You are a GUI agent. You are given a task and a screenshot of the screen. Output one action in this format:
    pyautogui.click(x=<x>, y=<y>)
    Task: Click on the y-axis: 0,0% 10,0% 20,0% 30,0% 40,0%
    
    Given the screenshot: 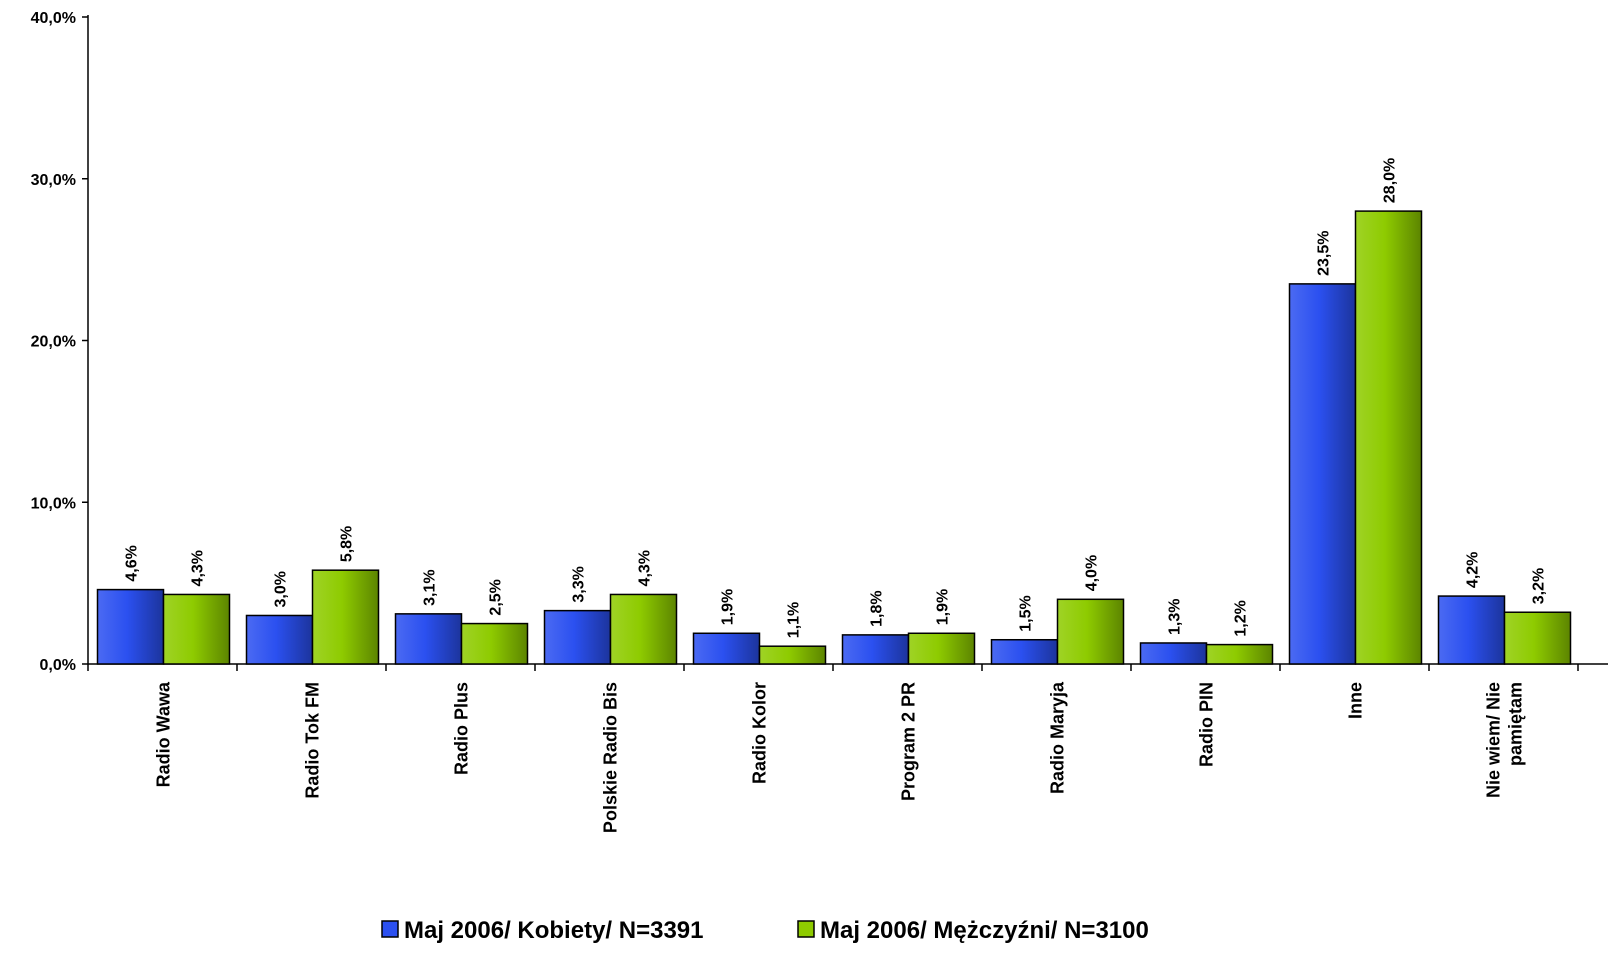 What is the action you would take?
    pyautogui.click(x=60, y=342)
    